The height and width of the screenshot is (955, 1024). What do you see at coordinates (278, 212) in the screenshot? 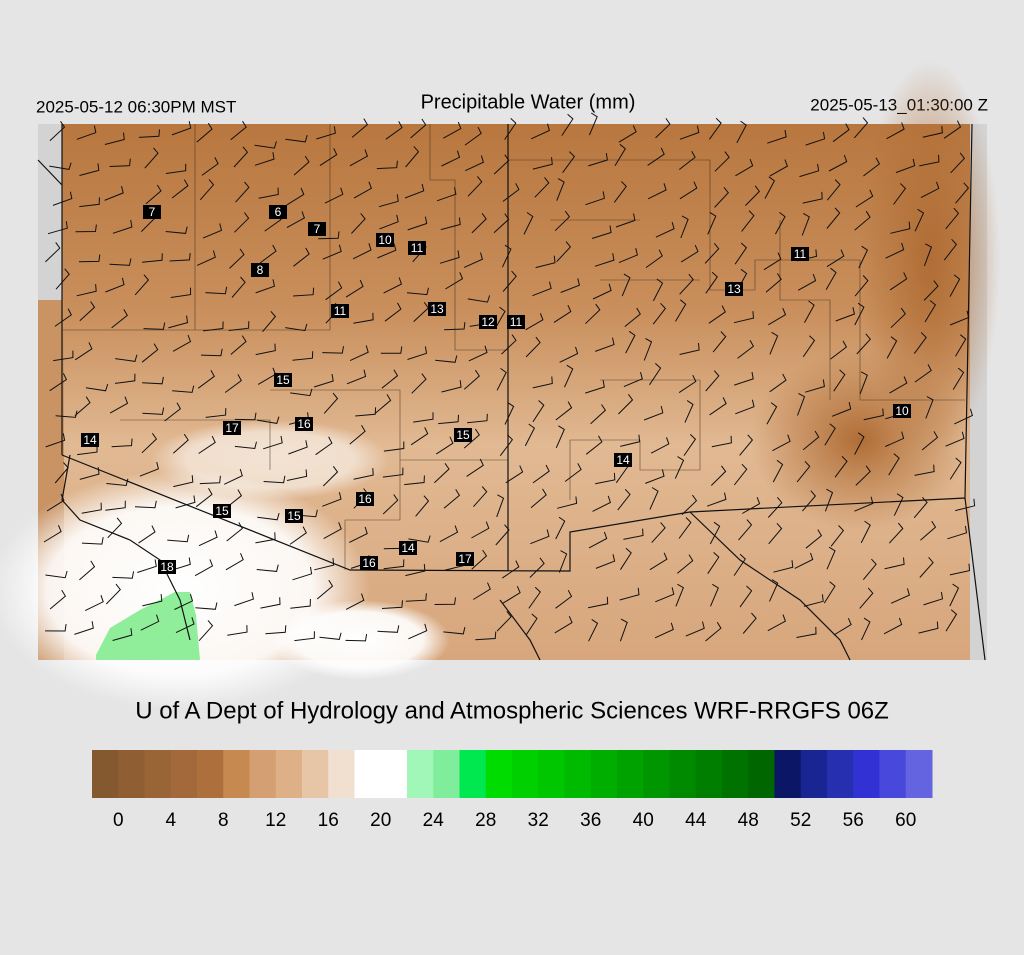
I see `station-value: 6` at bounding box center [278, 212].